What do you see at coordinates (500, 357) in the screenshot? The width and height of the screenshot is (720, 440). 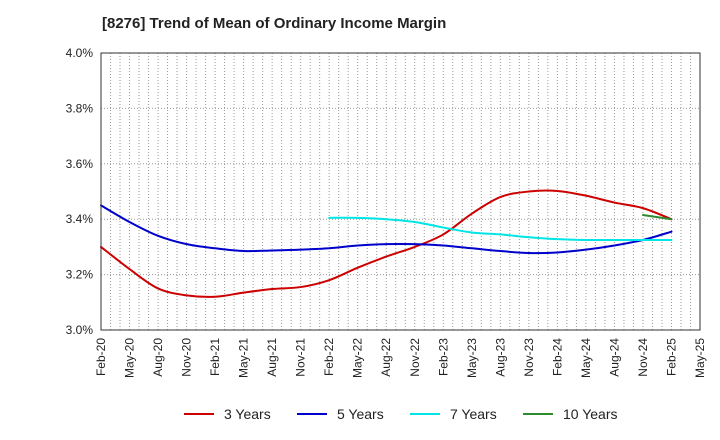 I see `x-tick-label: Aug-23` at bounding box center [500, 357].